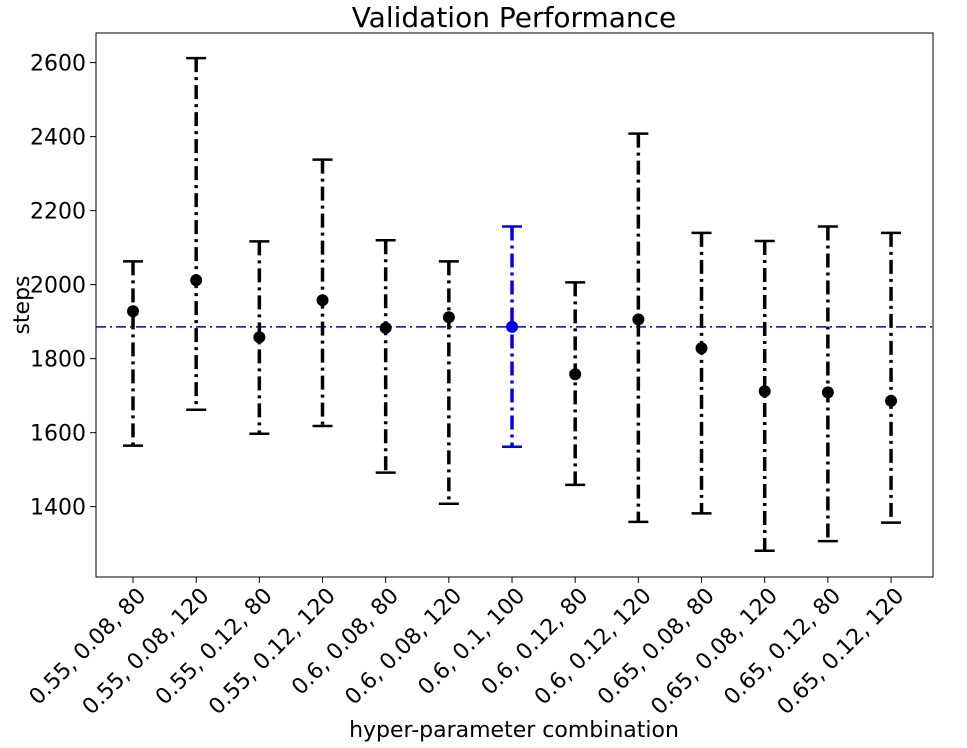 This screenshot has height=748, width=967. What do you see at coordinates (22, 304) in the screenshot?
I see `y-axis-label: steps` at bounding box center [22, 304].